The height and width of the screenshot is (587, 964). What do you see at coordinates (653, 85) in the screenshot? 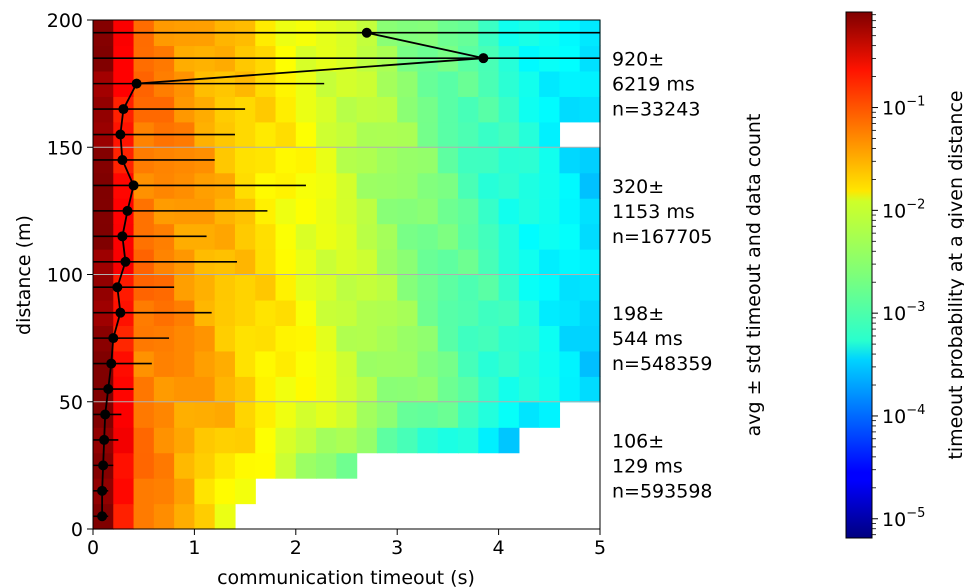
I see `right-annotation-line: 6219 ms` at bounding box center [653, 85].